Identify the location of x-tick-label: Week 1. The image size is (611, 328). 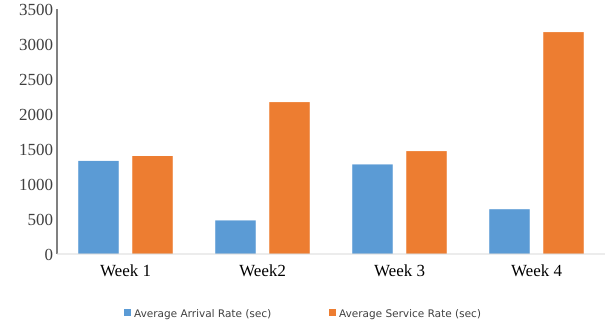
(126, 270).